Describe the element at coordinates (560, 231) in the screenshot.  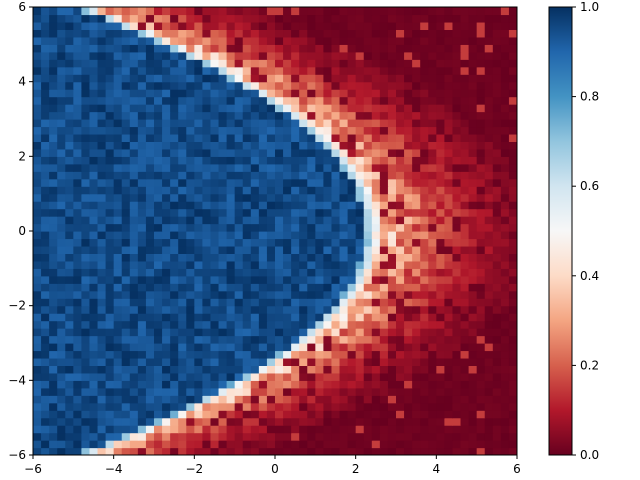
I see `colorbar` at that location.